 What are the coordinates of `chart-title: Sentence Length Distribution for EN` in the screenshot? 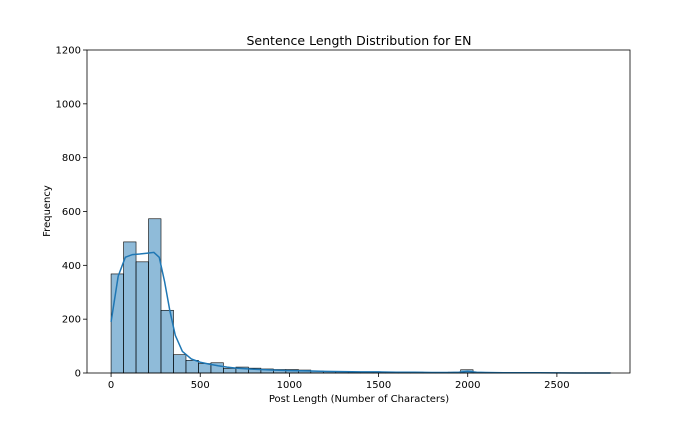 It's located at (359, 40).